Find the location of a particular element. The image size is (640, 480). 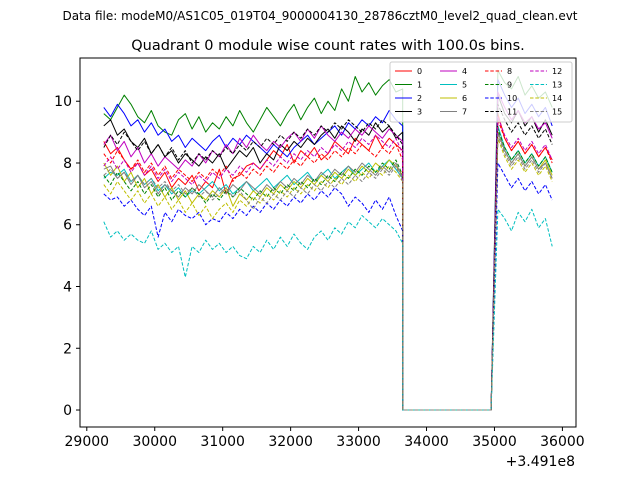

legend-label-2: 2 is located at coordinates (419, 98).